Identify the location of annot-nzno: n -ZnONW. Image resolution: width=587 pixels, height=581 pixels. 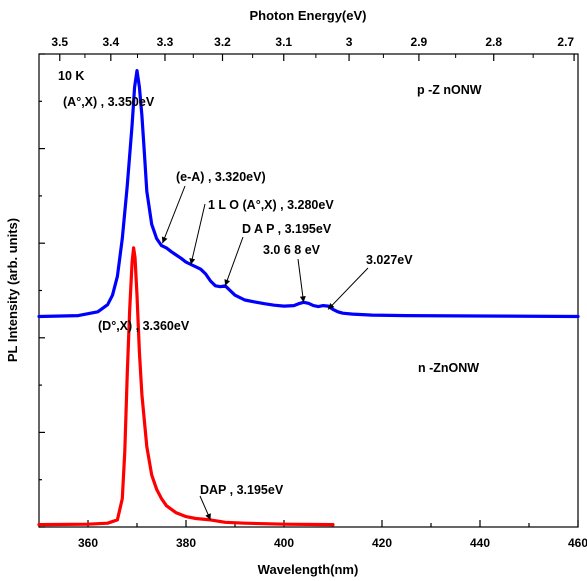
(448, 368).